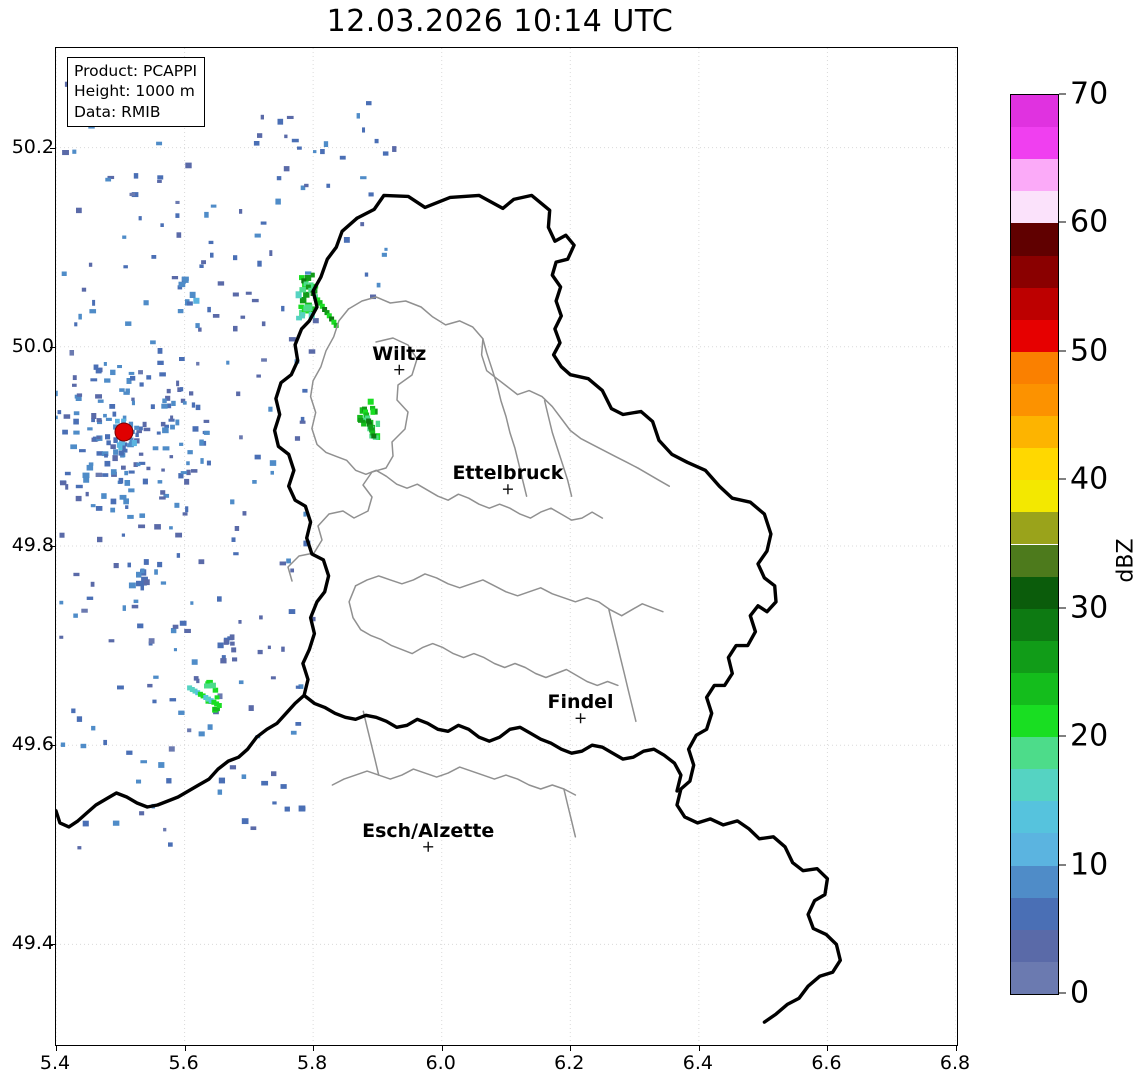 The height and width of the screenshot is (1084, 1145). I want to click on radar-site-marker, so click(123, 432).